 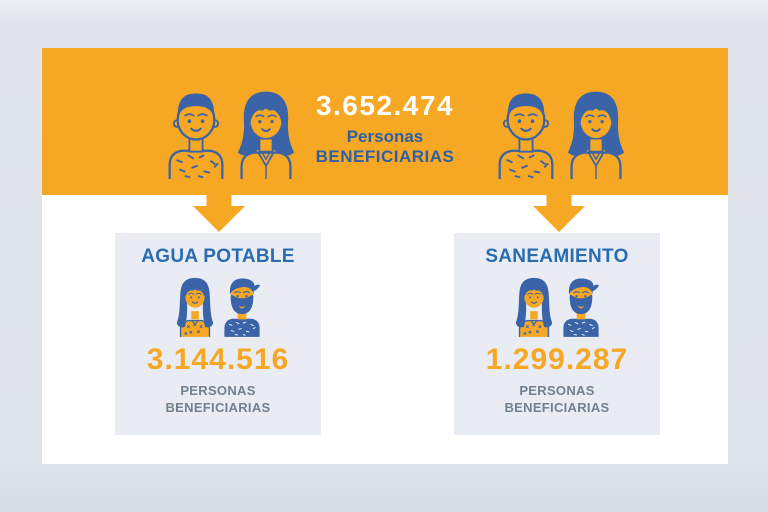 I want to click on card-title: SANEAMIENTO, so click(x=557, y=256).